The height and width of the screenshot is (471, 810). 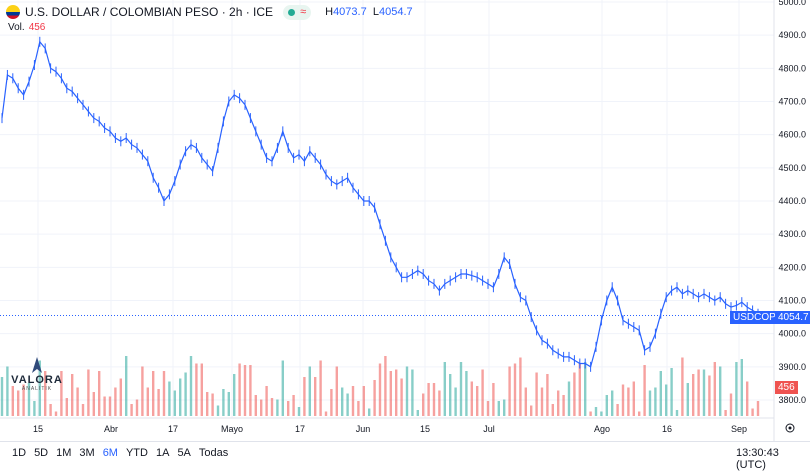 What do you see at coordinates (41, 453) in the screenshot?
I see `range-button-5d: 5D` at bounding box center [41, 453].